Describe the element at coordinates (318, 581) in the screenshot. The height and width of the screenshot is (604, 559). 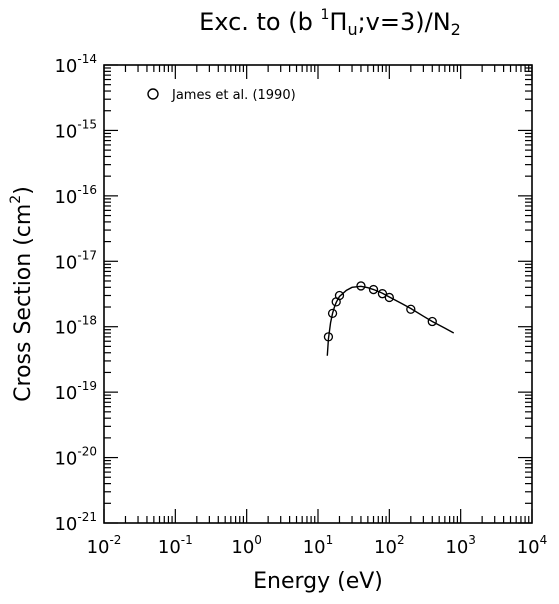
I see `x-axis-label: Energy (eV)` at that location.